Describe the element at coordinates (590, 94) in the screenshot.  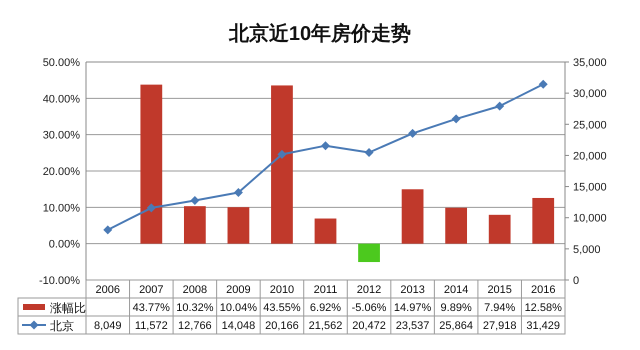
I see `y2-tick-label: 30,000` at that location.